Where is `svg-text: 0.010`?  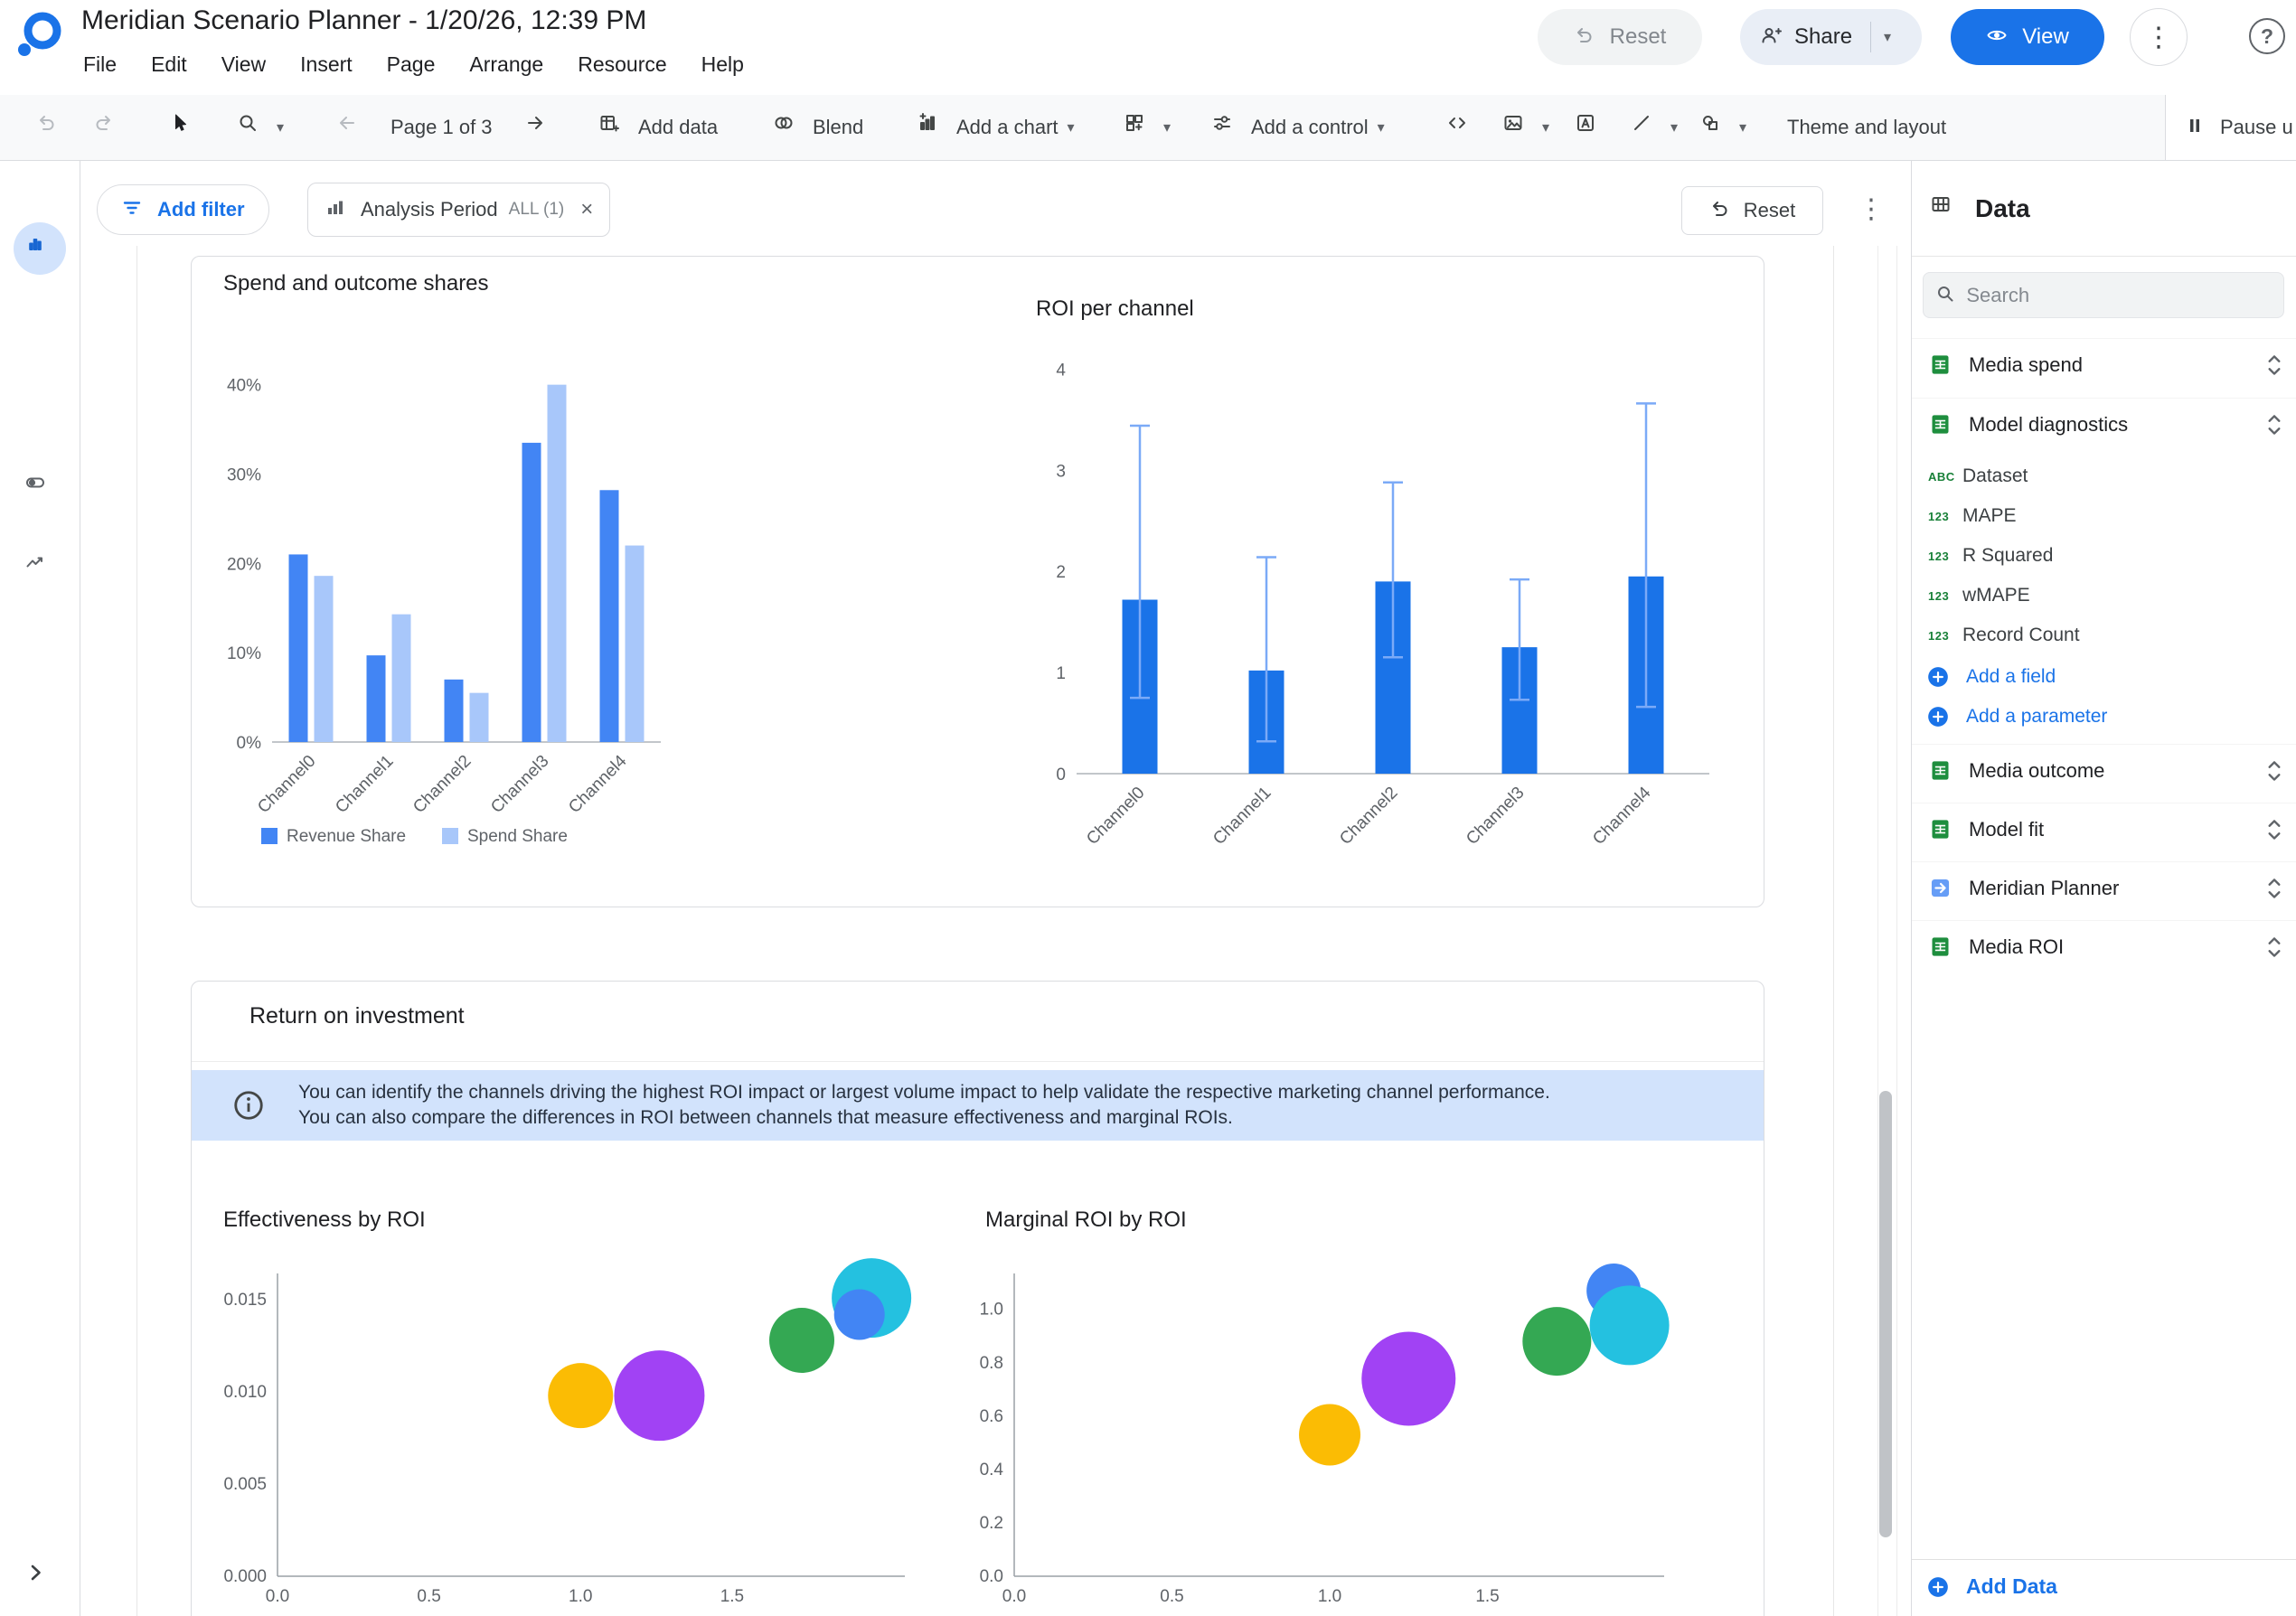 svg-text: 0.010 is located at coordinates (245, 1392).